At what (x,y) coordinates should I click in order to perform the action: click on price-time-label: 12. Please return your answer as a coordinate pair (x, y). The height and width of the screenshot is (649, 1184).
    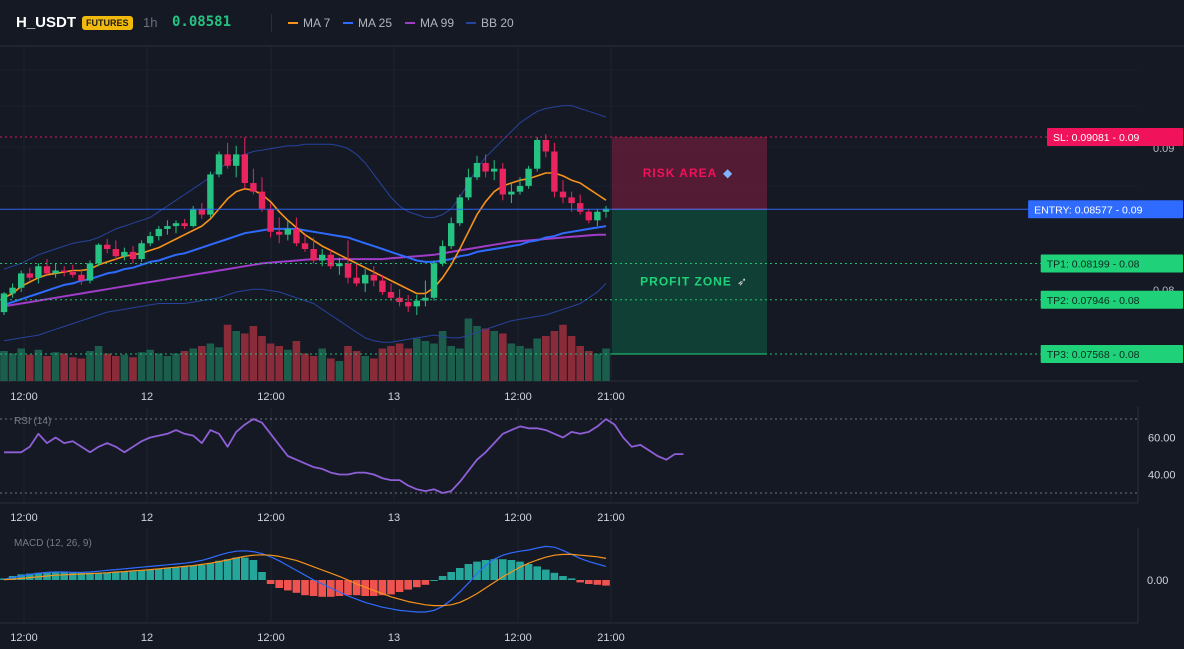
    Looking at the image, I should click on (147, 397).